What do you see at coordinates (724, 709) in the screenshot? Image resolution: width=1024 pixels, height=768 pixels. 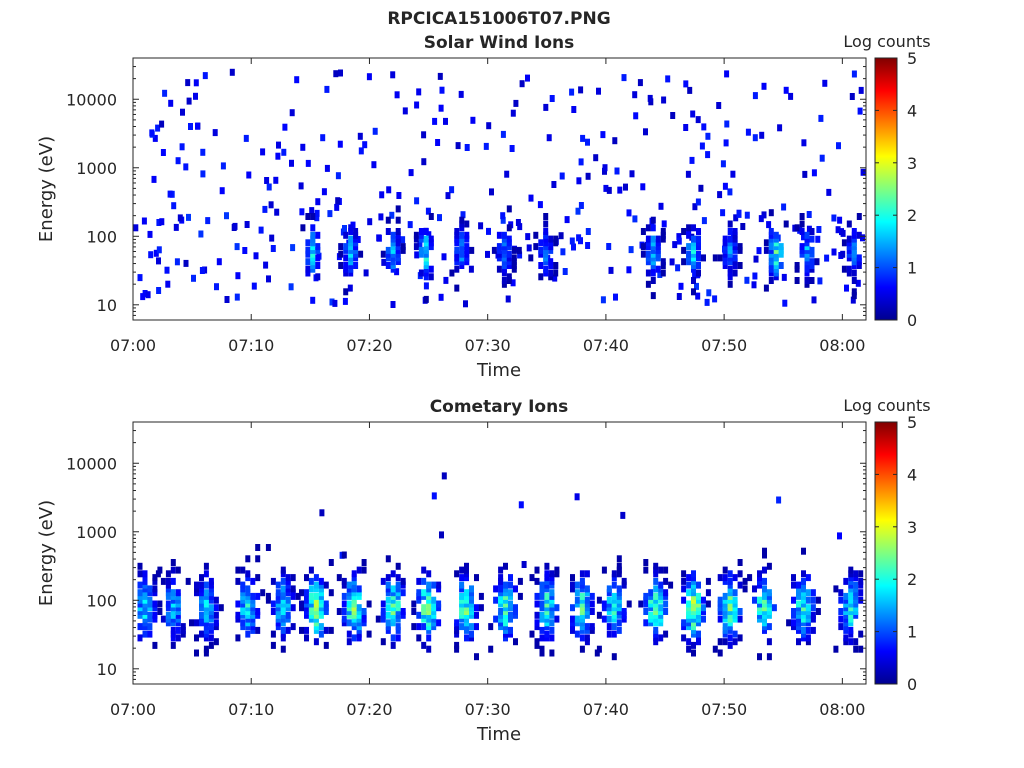 I see `x-tick-label: 07:50` at bounding box center [724, 709].